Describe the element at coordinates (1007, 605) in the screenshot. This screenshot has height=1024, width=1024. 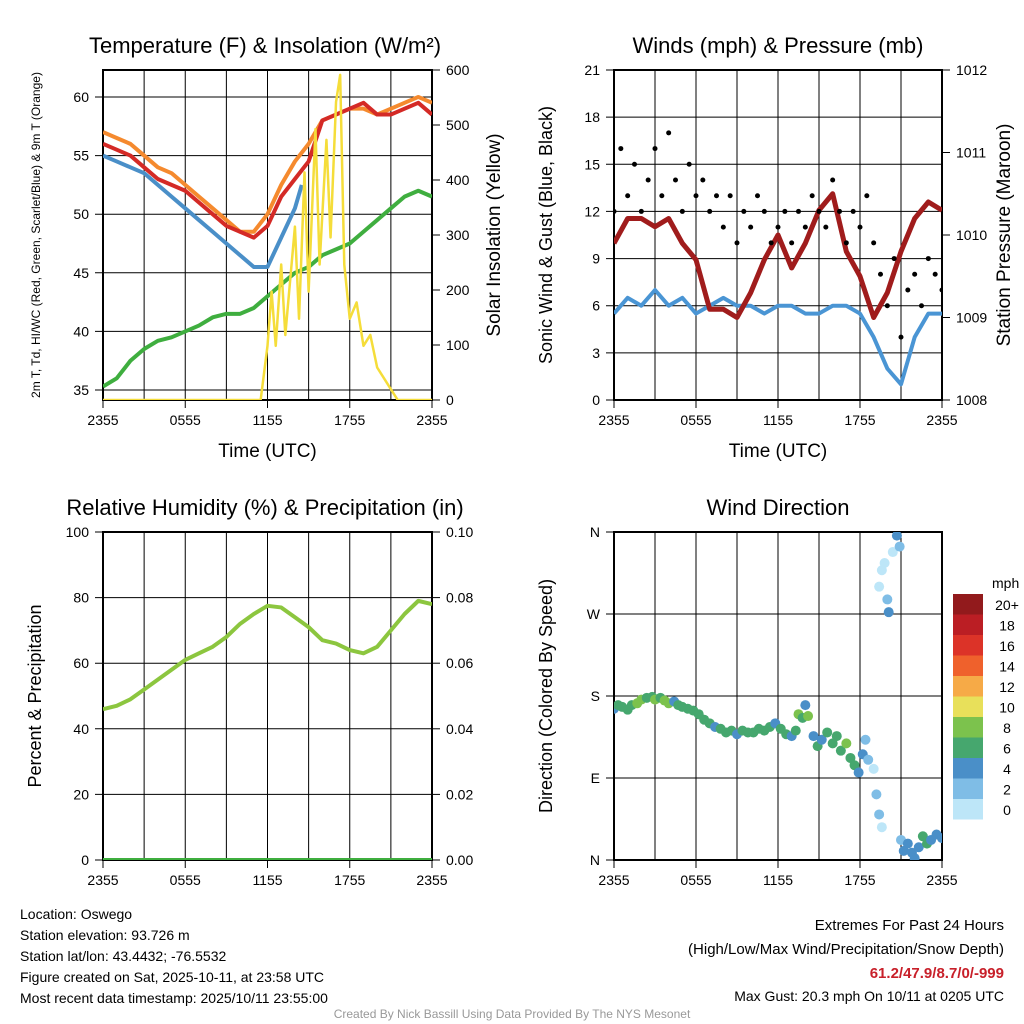
I see `legend-label: 20+` at that location.